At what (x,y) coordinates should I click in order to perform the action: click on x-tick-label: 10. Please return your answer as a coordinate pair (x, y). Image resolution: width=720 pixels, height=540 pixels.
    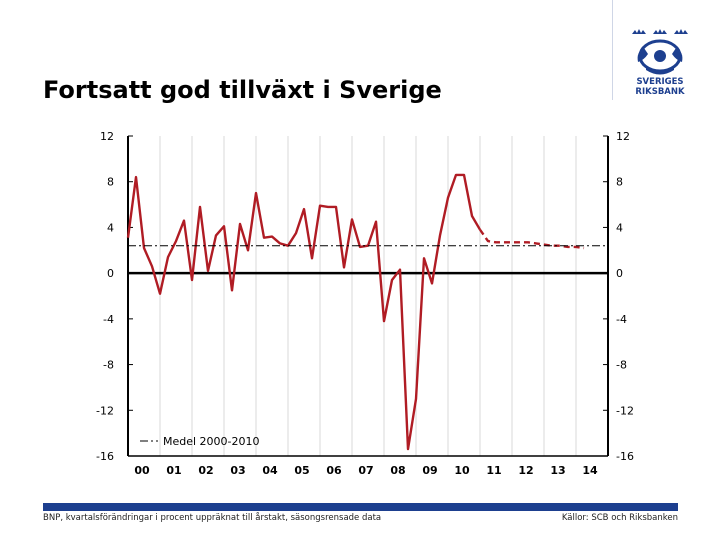
    Looking at the image, I should click on (462, 470).